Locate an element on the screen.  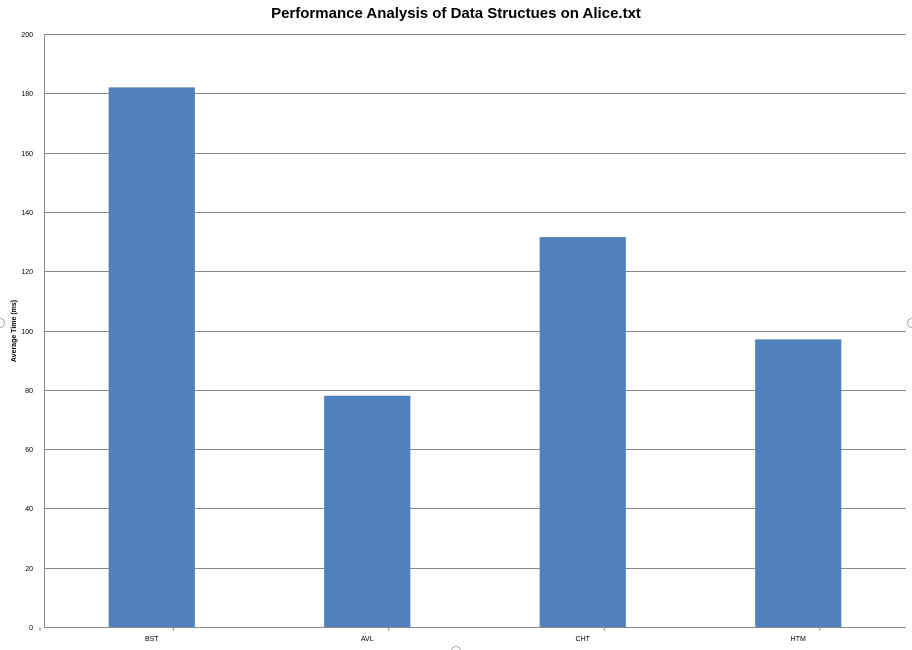
y-tick-label: 120 is located at coordinates (27, 272).